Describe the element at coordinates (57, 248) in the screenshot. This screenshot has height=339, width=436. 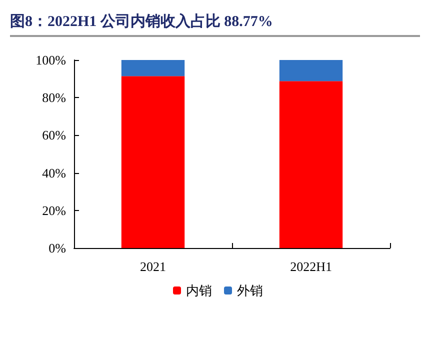
I see `y-tick-label: 0%` at that location.